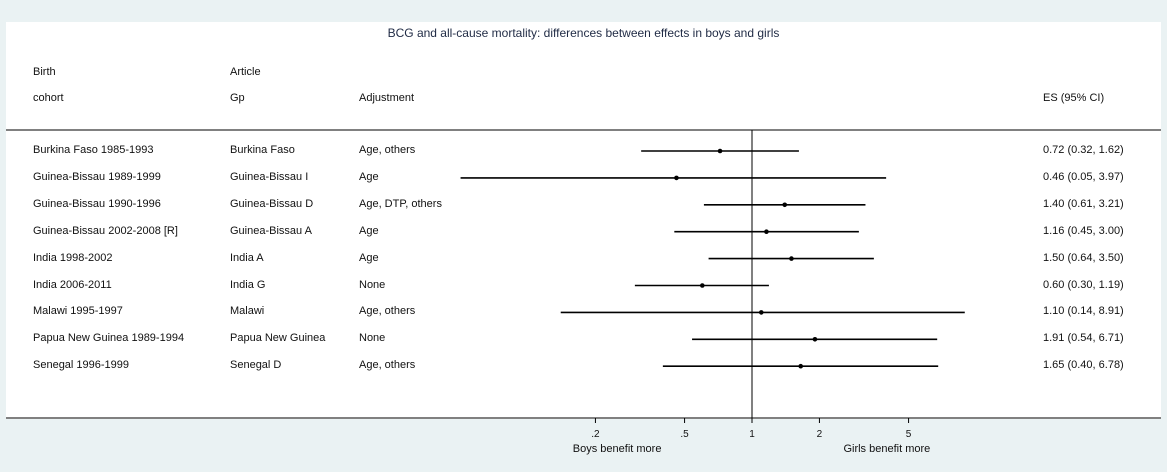 The image size is (1167, 472). I want to click on x-label-right: Girls benefit more, so click(886, 449).